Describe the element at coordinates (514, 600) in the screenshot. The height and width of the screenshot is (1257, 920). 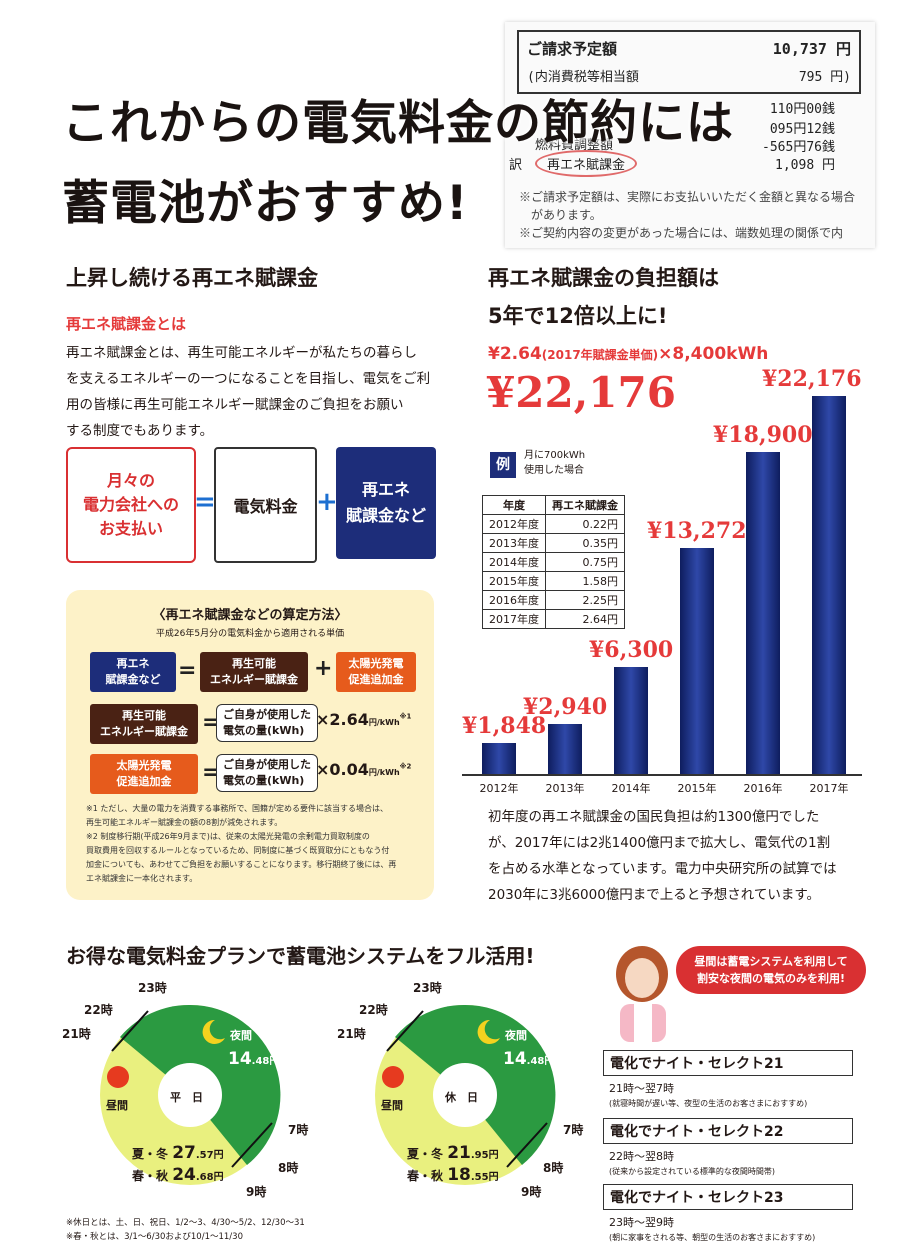
I see `table-cell: 2016年度` at that location.